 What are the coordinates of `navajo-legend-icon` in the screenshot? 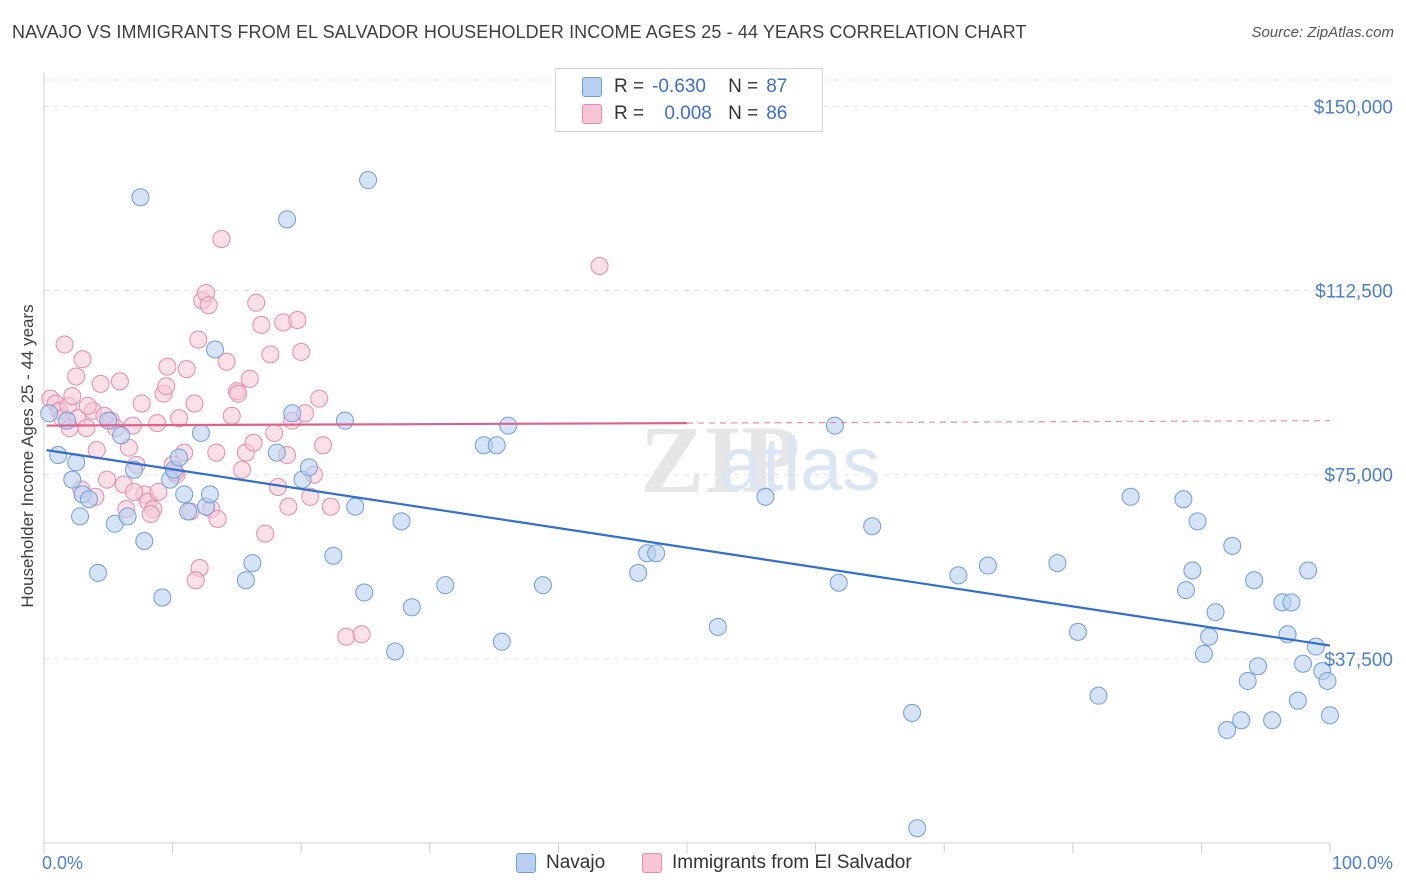 It's located at (526, 863).